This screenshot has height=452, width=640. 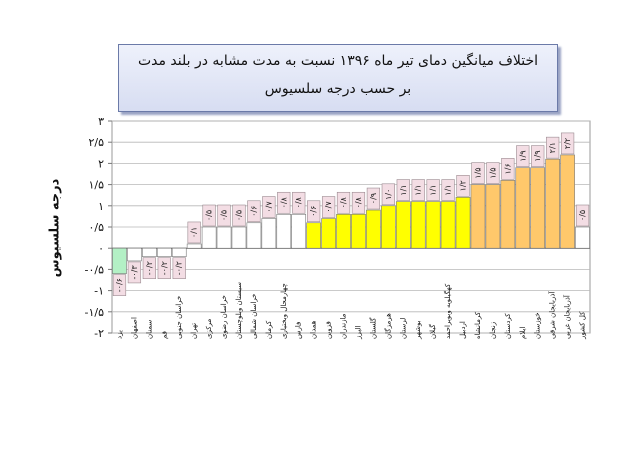 What do you see at coordinates (314, 329) in the screenshot?
I see `x-tick-label: همدان` at bounding box center [314, 329].